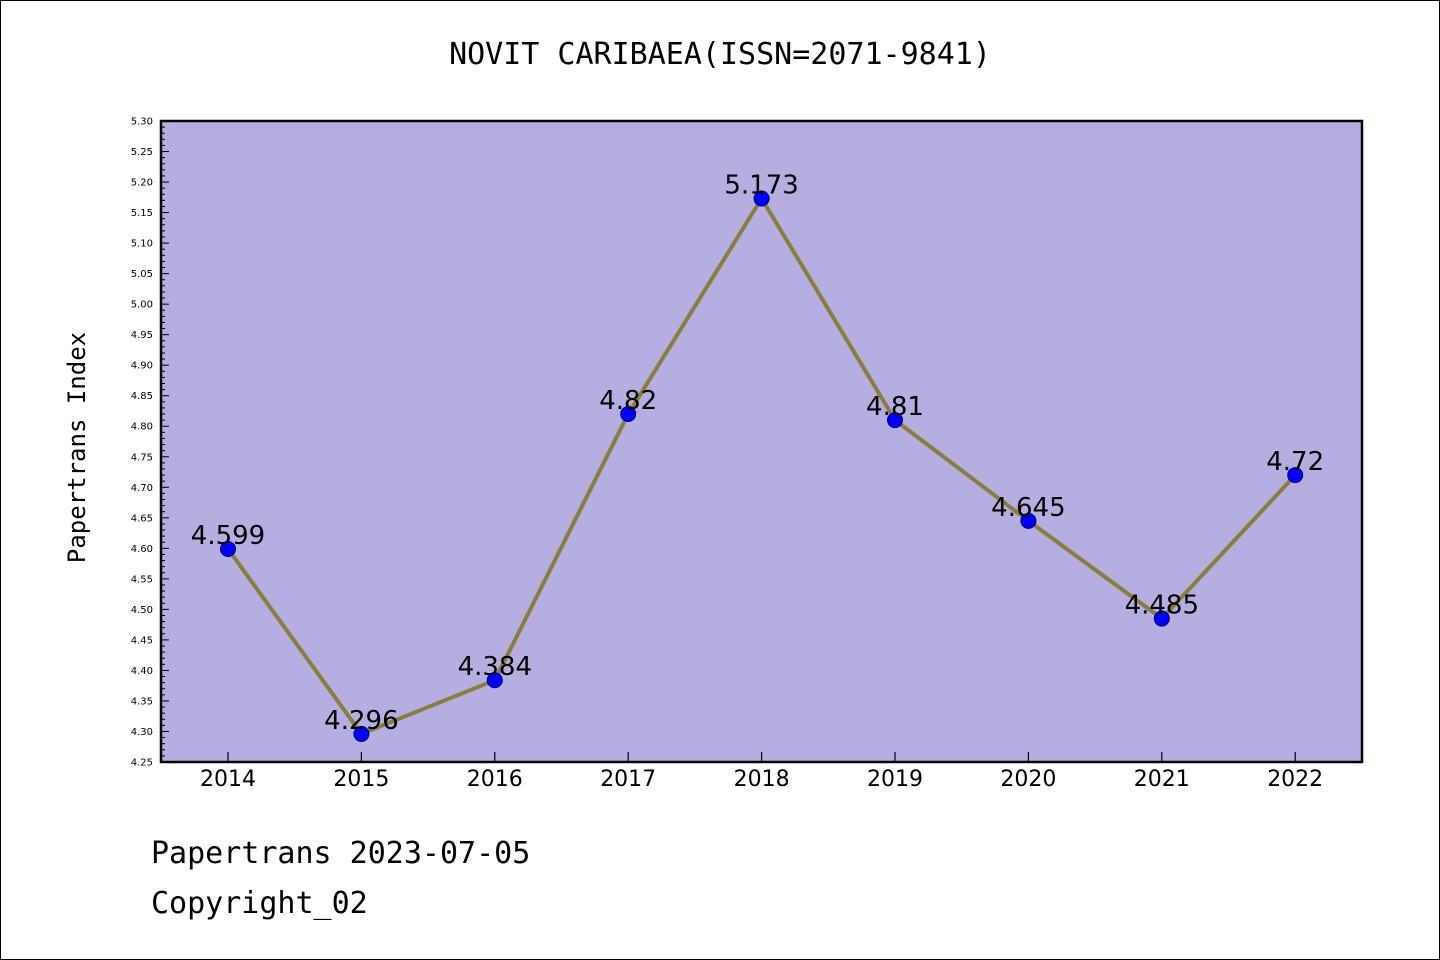 The height and width of the screenshot is (960, 1440). Describe the element at coordinates (341, 853) in the screenshot. I see `footer-date: Papertrans 2023-07-05` at that location.